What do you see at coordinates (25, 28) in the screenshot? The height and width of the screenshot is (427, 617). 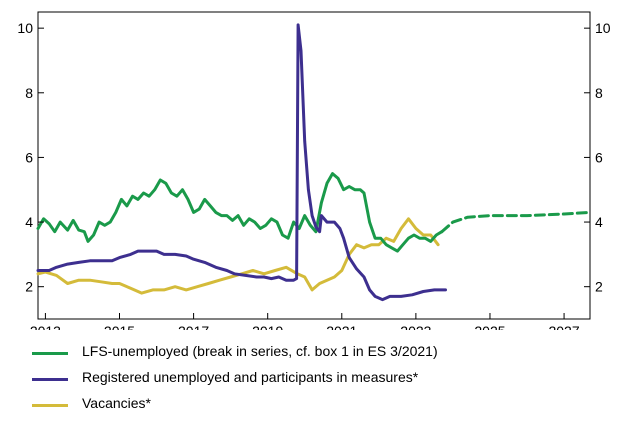 I see `y-tick-label-left: 10` at bounding box center [25, 28].